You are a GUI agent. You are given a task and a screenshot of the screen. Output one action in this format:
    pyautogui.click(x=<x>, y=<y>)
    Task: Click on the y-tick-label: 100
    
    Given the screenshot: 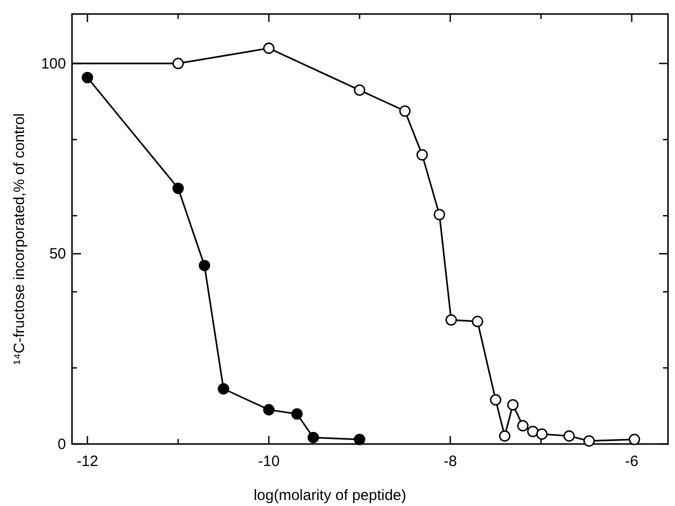 What is the action you would take?
    pyautogui.click(x=53, y=63)
    